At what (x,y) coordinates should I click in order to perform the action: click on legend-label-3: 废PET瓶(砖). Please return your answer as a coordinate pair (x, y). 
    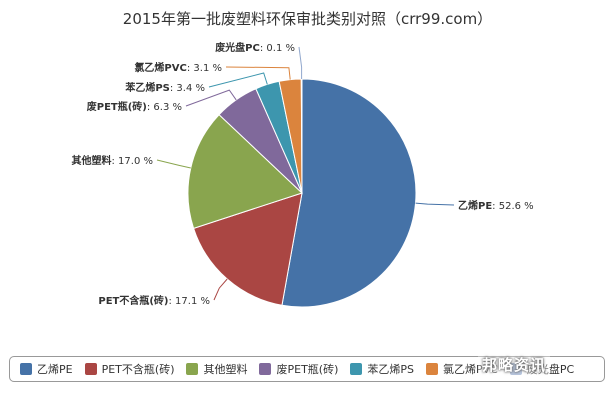
    Looking at the image, I should click on (307, 369).